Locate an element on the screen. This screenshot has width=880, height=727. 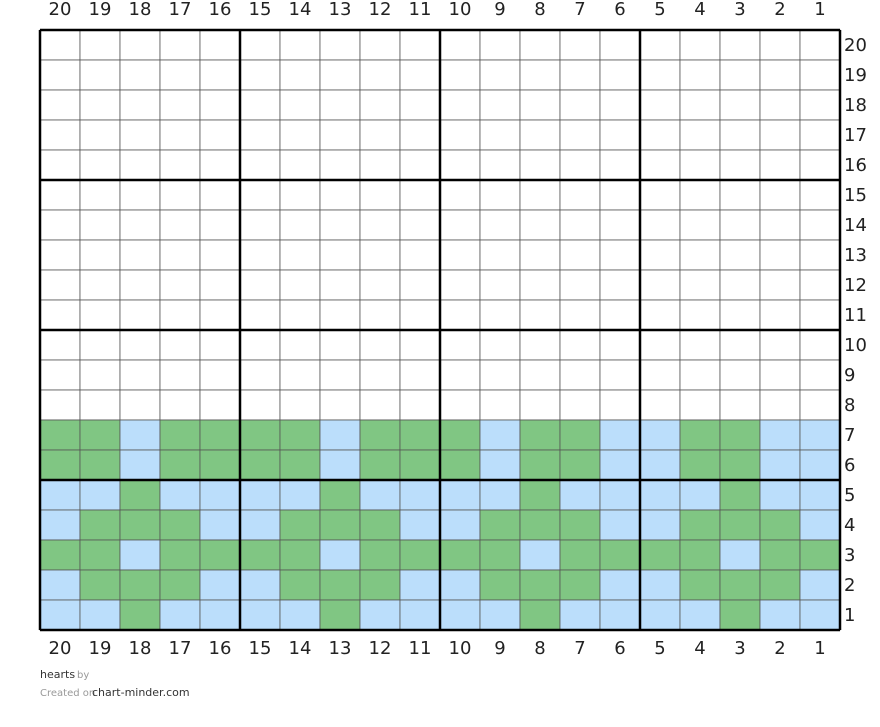
column-label-bottom: 11 is located at coordinates (420, 648).